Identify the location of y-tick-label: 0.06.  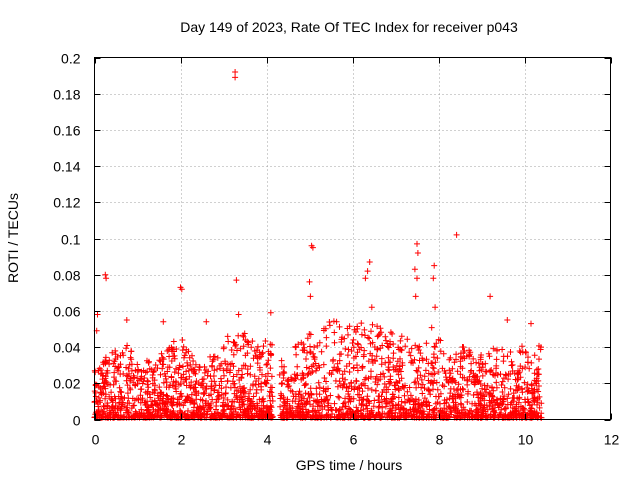
(66, 312).